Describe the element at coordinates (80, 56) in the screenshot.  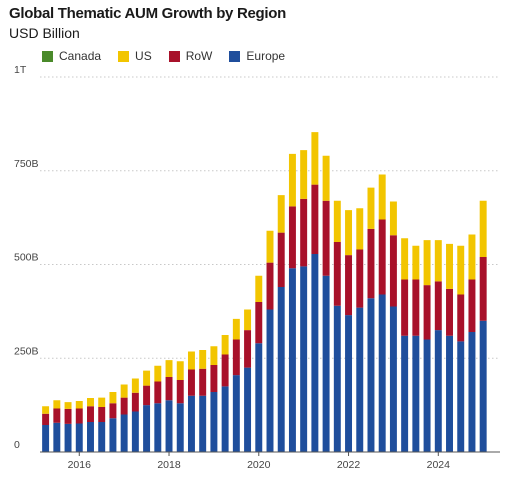
I see `legend-label-canada: Canada` at that location.